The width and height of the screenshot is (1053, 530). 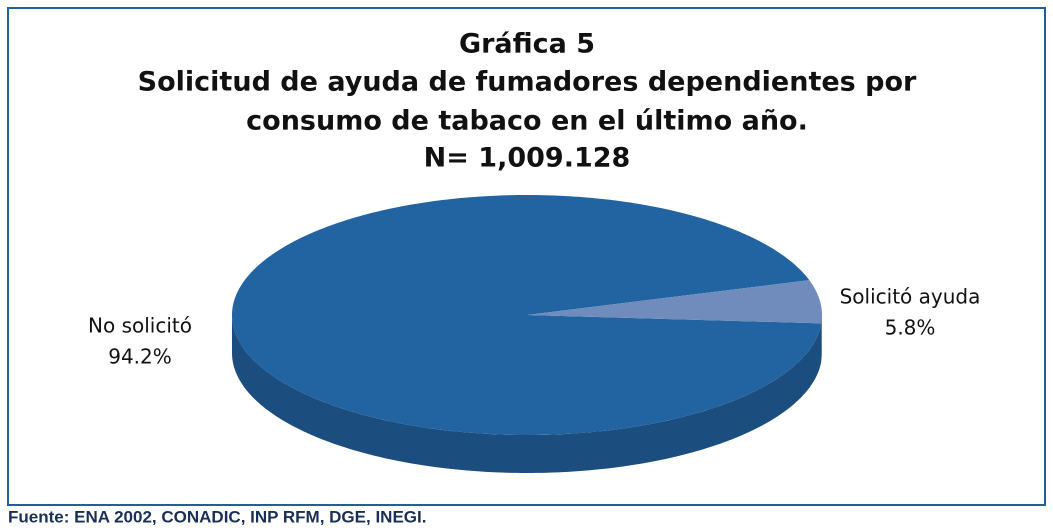 I want to click on slice-value-label: 5.8%, so click(x=910, y=328).